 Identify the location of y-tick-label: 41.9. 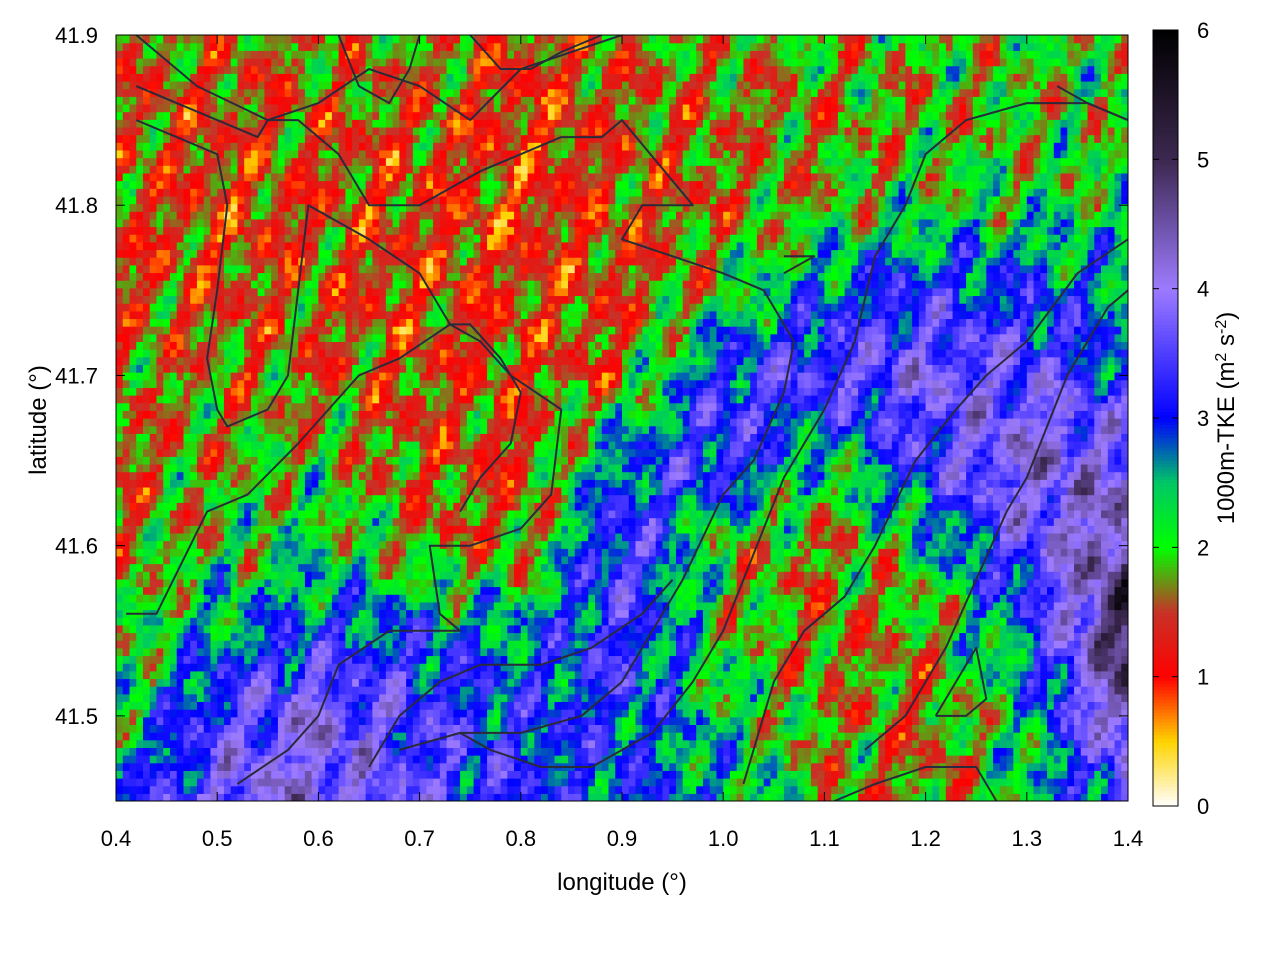
(76, 35).